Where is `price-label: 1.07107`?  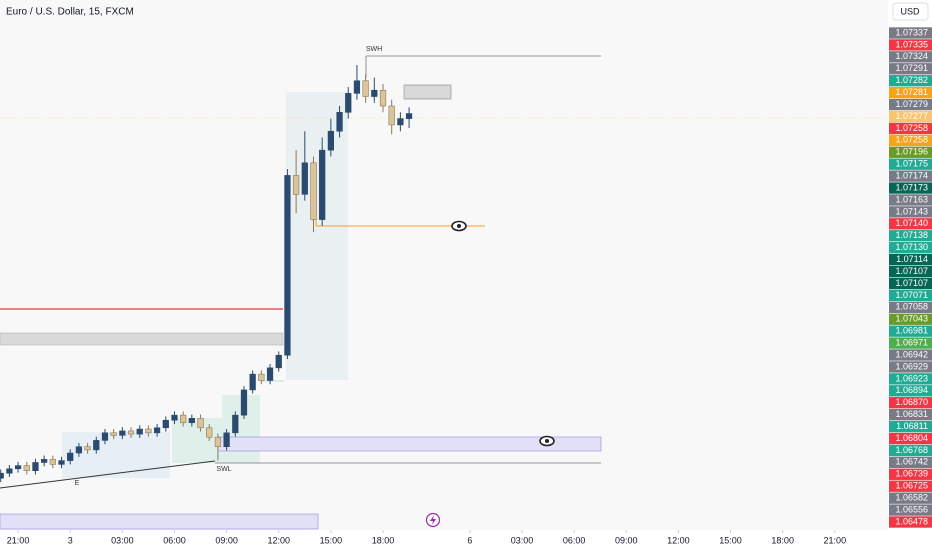 price-label: 1.07107 is located at coordinates (911, 271).